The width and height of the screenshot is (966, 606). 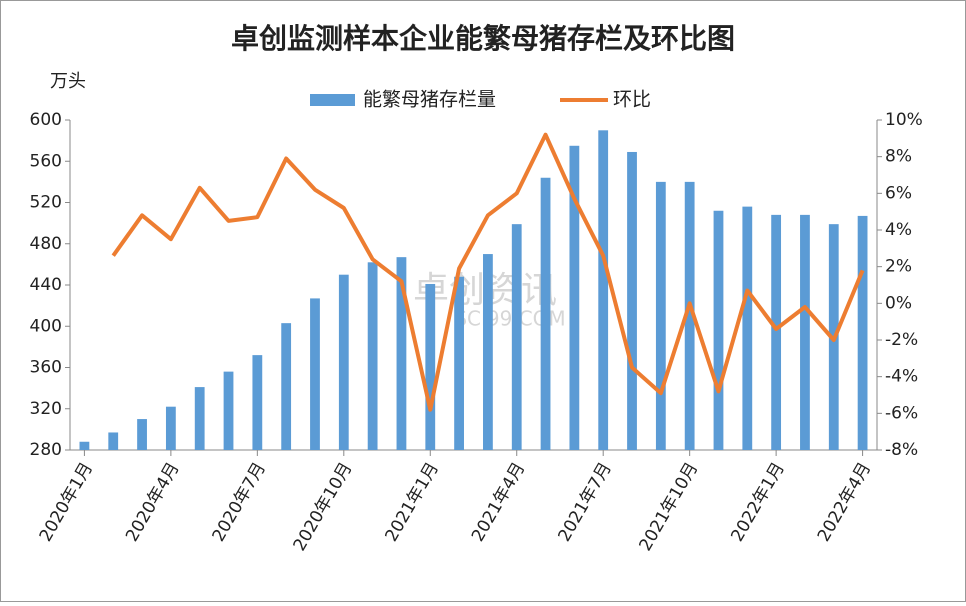 What do you see at coordinates (898, 267) in the screenshot?
I see `y2-tick-label: 2%` at bounding box center [898, 267].